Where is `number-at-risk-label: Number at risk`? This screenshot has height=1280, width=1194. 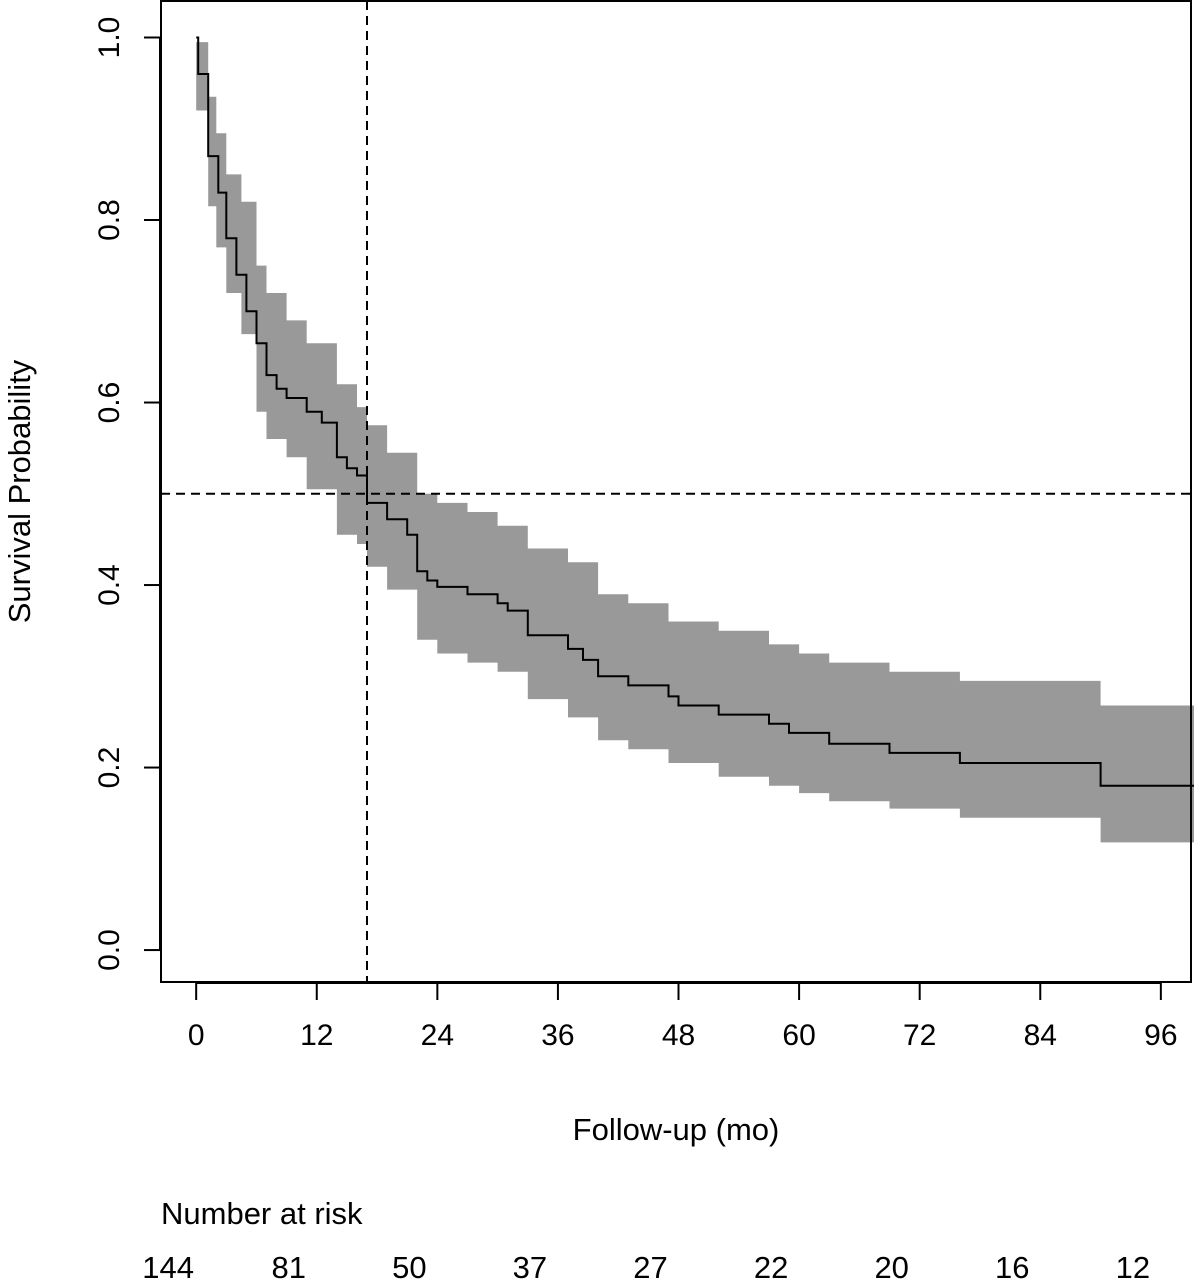
number-at-risk-label: Number at risk is located at coordinates (262, 1213).